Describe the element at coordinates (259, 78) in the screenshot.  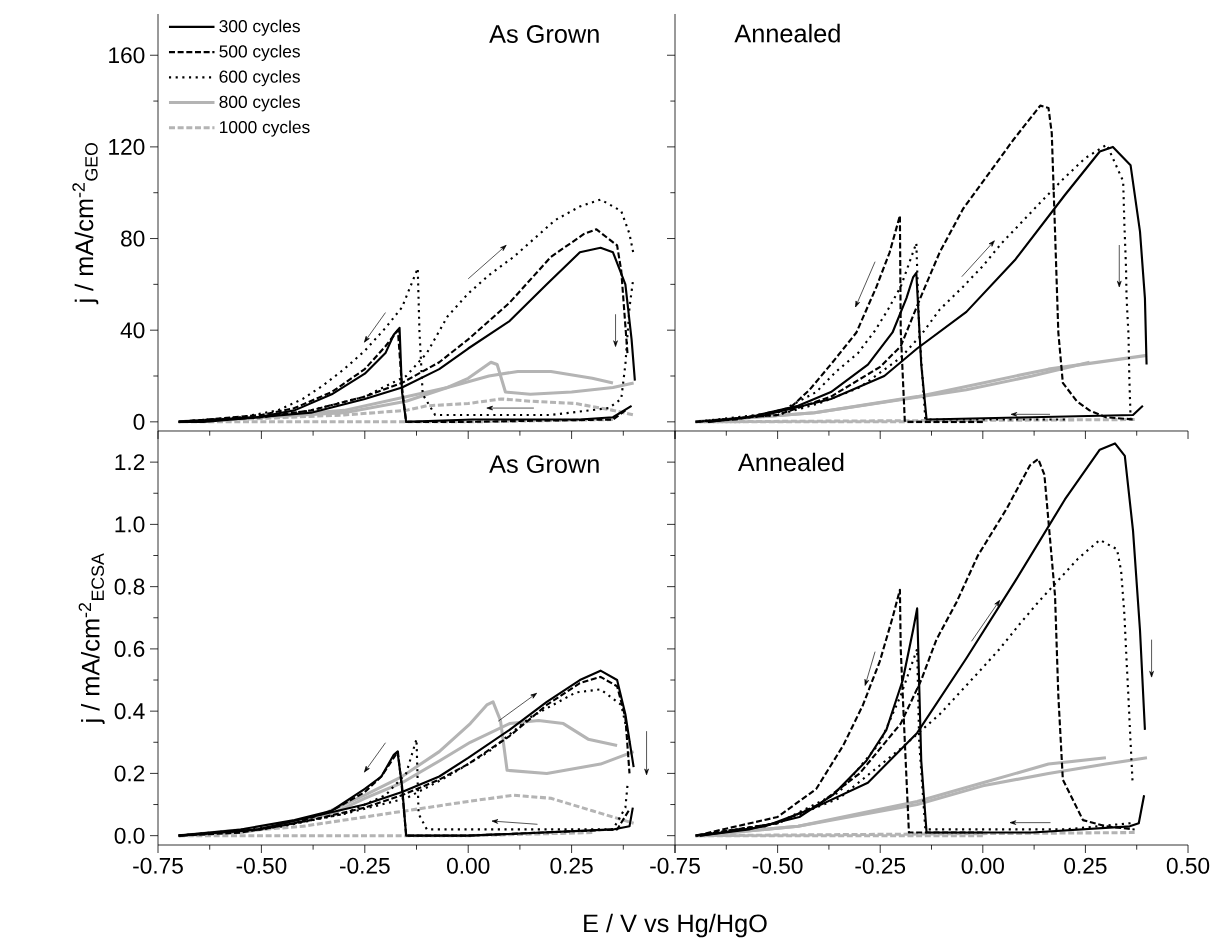
I see `legend-label: 600 cycles` at that location.